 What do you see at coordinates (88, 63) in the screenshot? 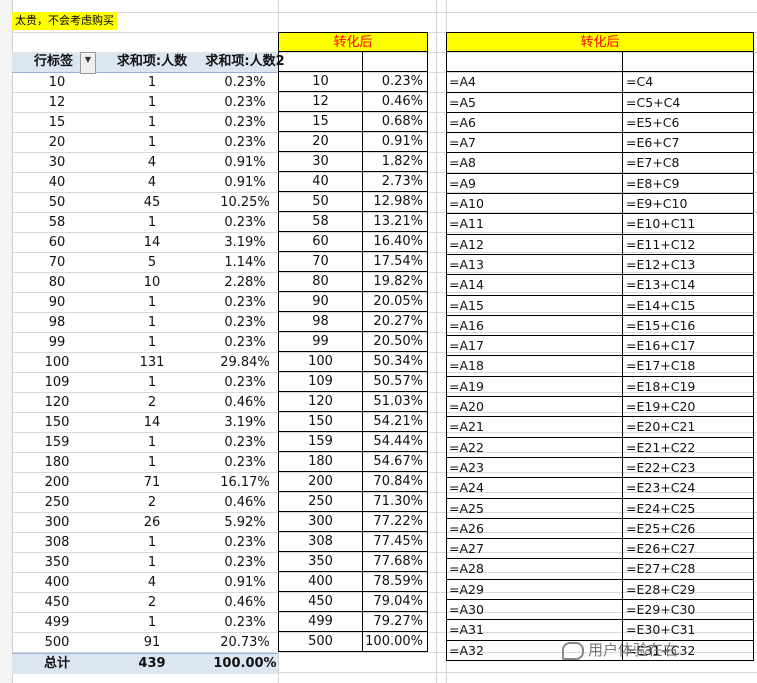
I see `filter-dropdown-icon: ▼` at bounding box center [88, 63].